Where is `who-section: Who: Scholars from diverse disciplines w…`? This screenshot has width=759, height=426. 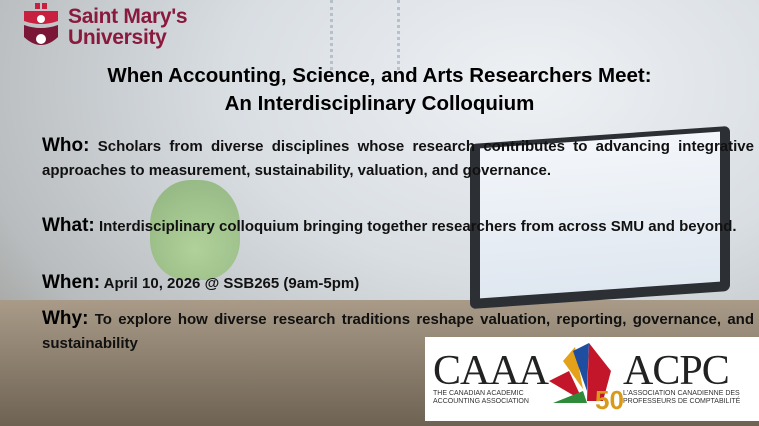 who-section: Who: Scholars from diverse disciplines w… is located at coordinates (398, 158).